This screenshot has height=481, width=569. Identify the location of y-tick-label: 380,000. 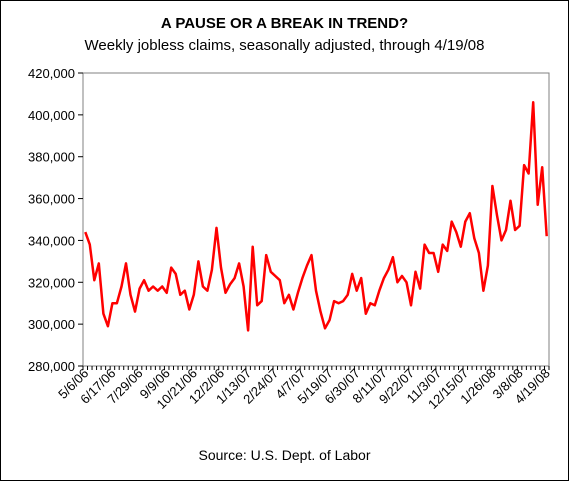
(51, 157).